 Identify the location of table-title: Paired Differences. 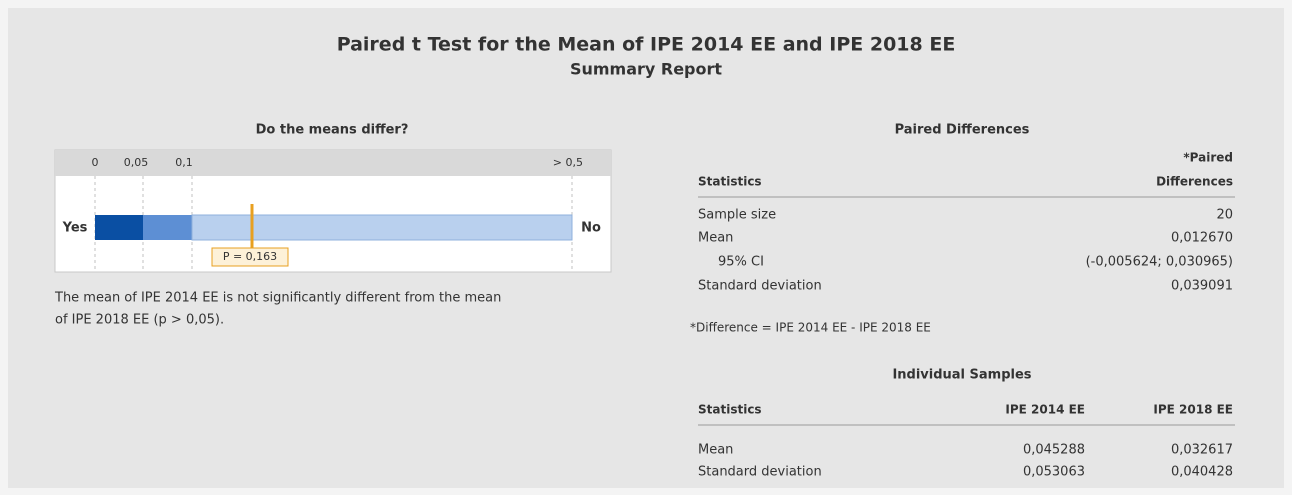
(962, 130).